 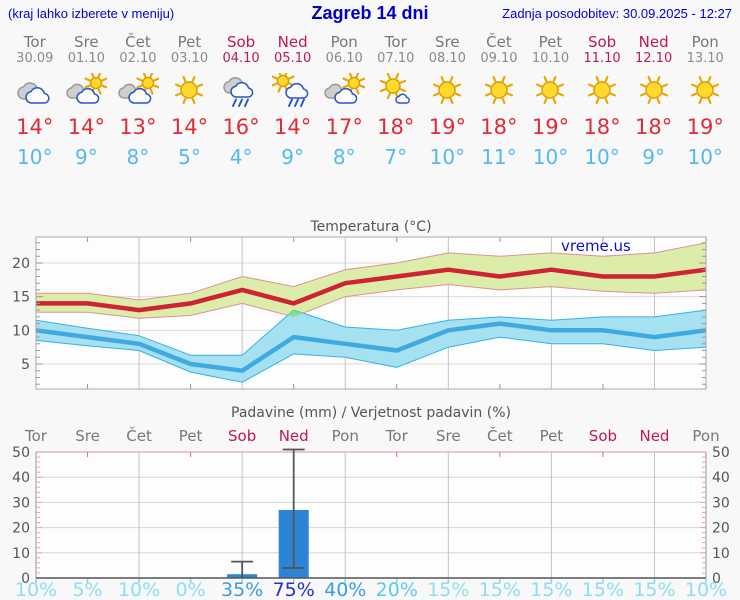 What do you see at coordinates (86, 42) in the screenshot?
I see `day-name: Sre` at bounding box center [86, 42].